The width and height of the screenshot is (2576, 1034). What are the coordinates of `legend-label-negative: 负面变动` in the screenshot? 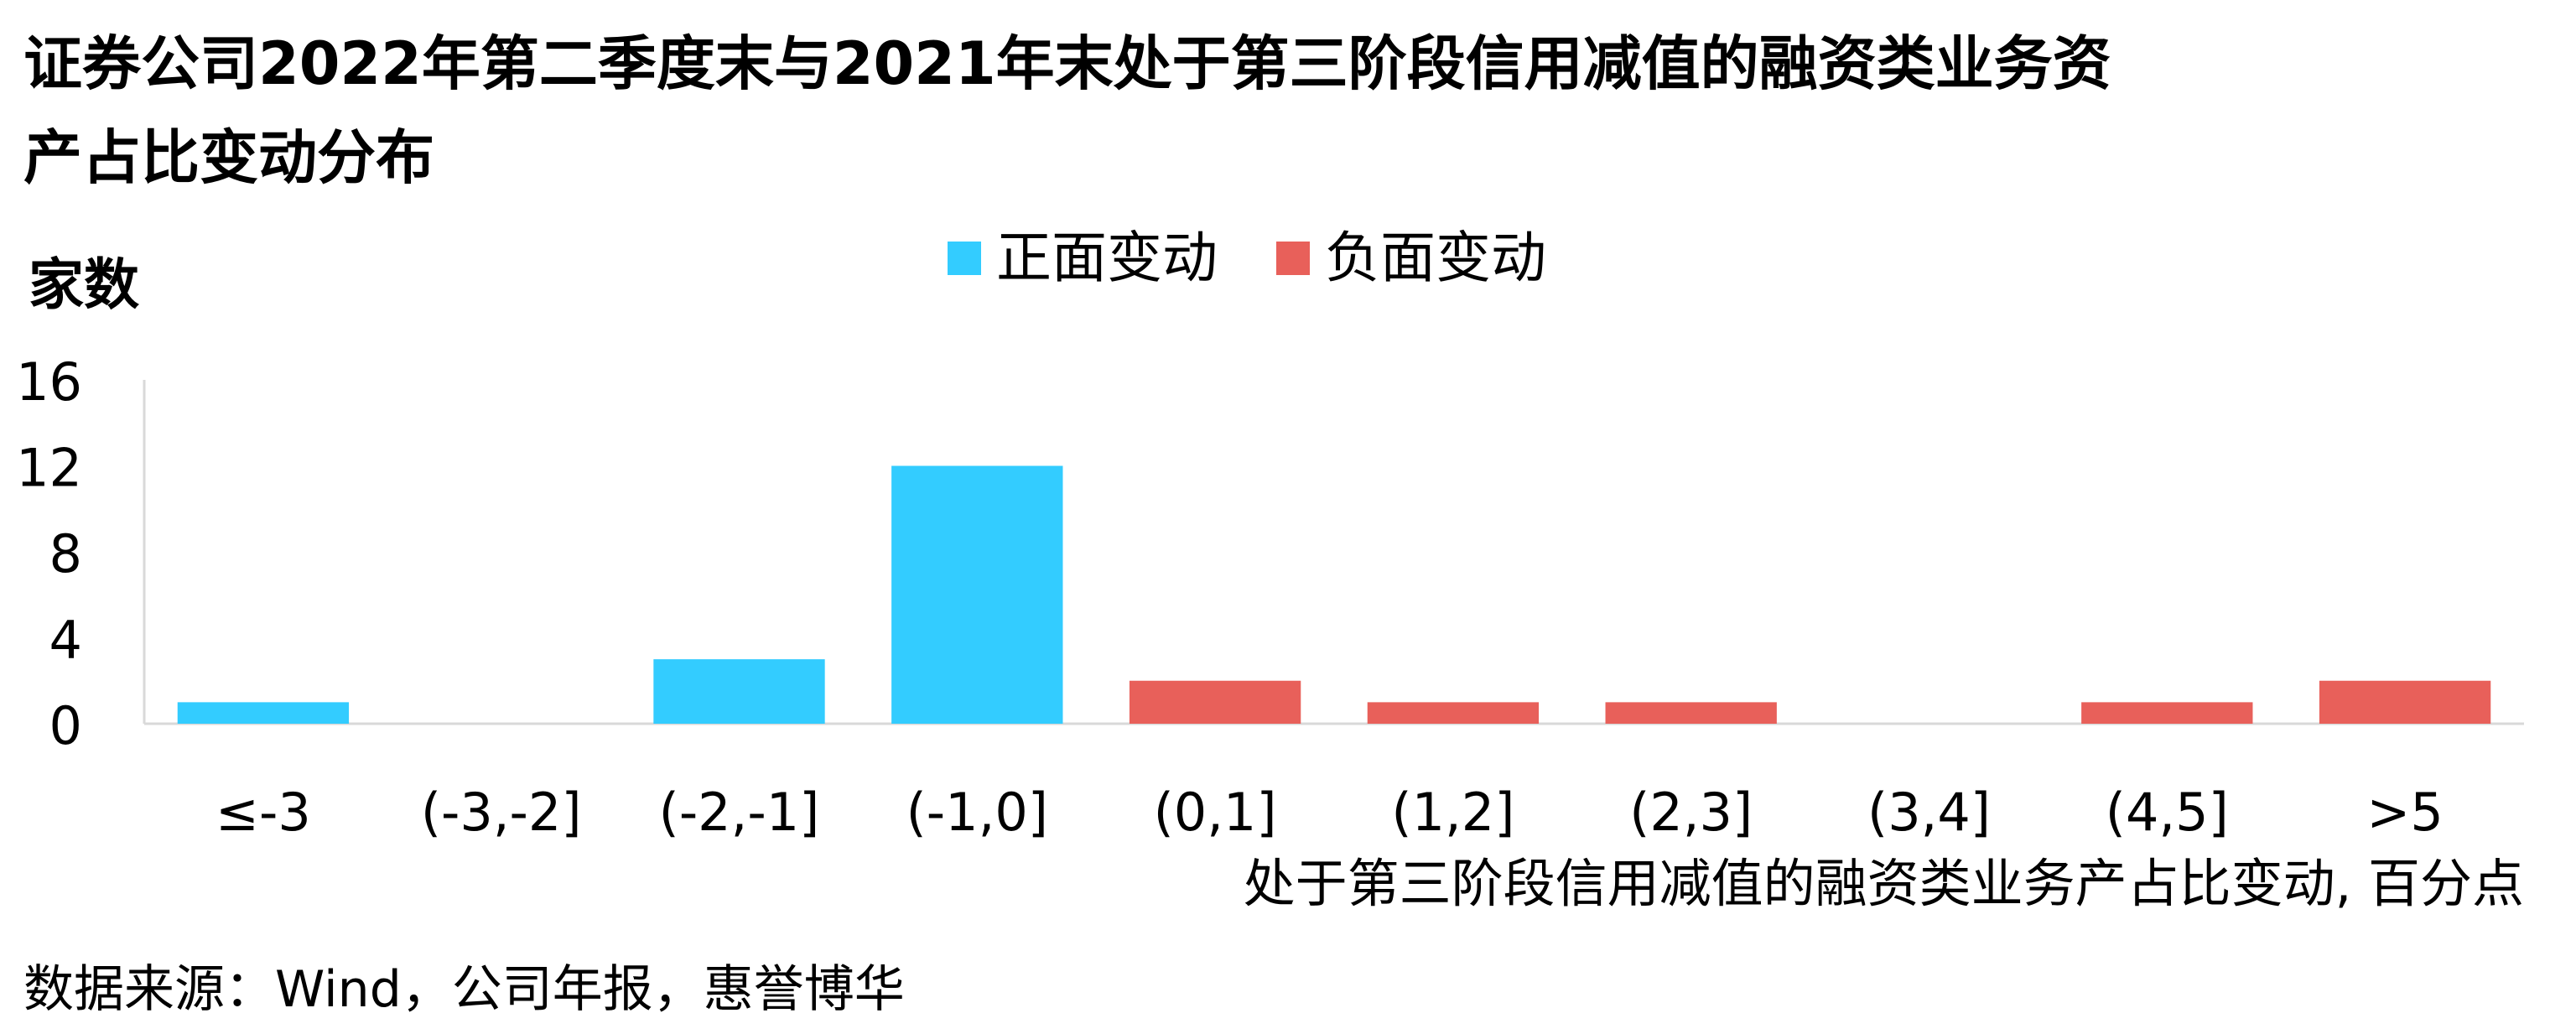 It's located at (1435, 258).